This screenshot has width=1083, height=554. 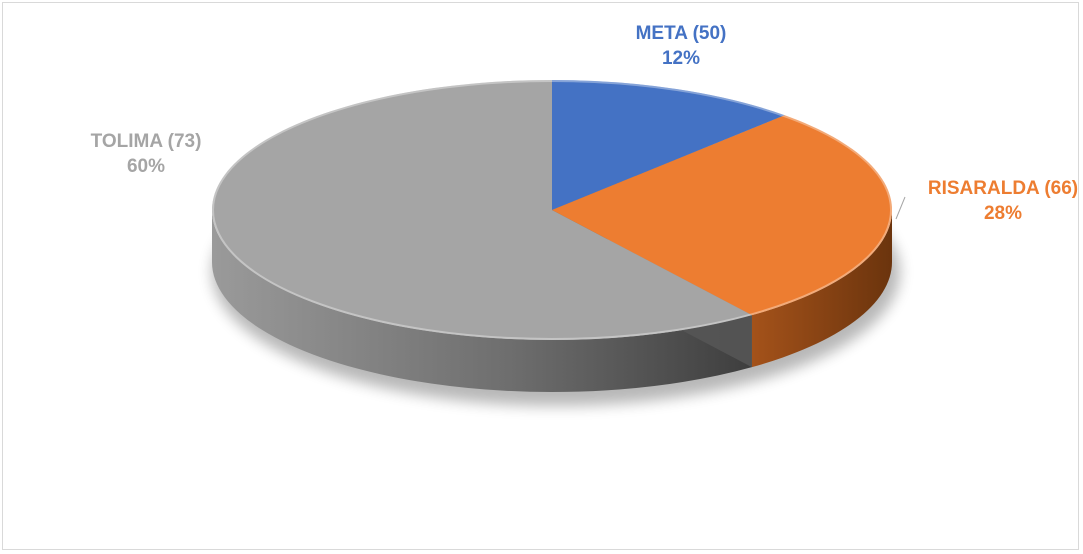 What do you see at coordinates (821, 289) in the screenshot?
I see `pie-side-risaralda` at bounding box center [821, 289].